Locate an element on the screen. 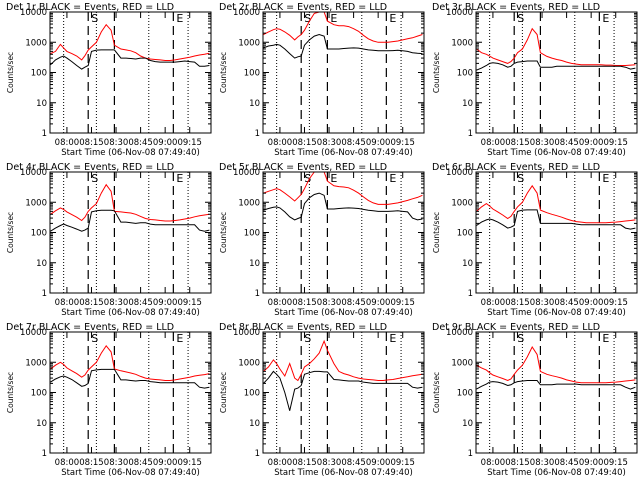  chart-title: Det 3r BLACK = Events, RED = LLD is located at coordinates (516, 7).